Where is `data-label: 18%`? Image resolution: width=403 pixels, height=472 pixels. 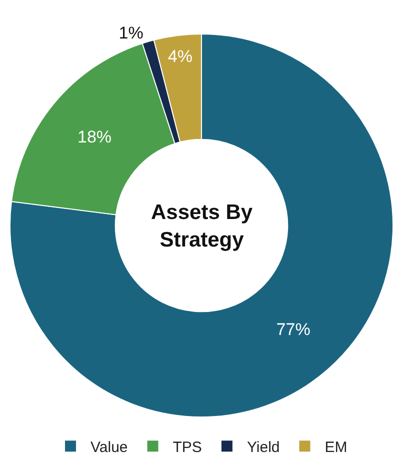
data-label: 18% is located at coordinates (95, 137).